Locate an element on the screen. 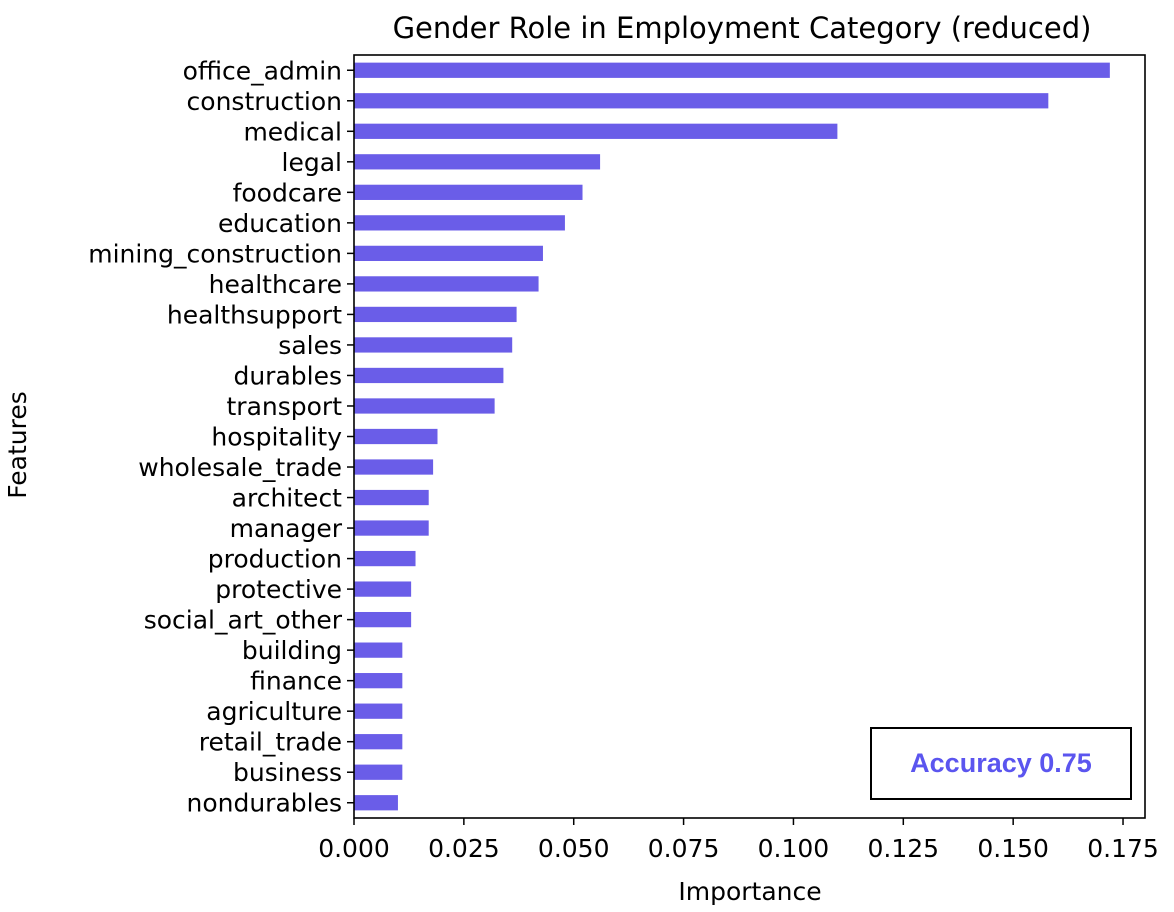 Image resolution: width=1174 pixels, height=912 pixels. bar-mining_construction is located at coordinates (448, 253).